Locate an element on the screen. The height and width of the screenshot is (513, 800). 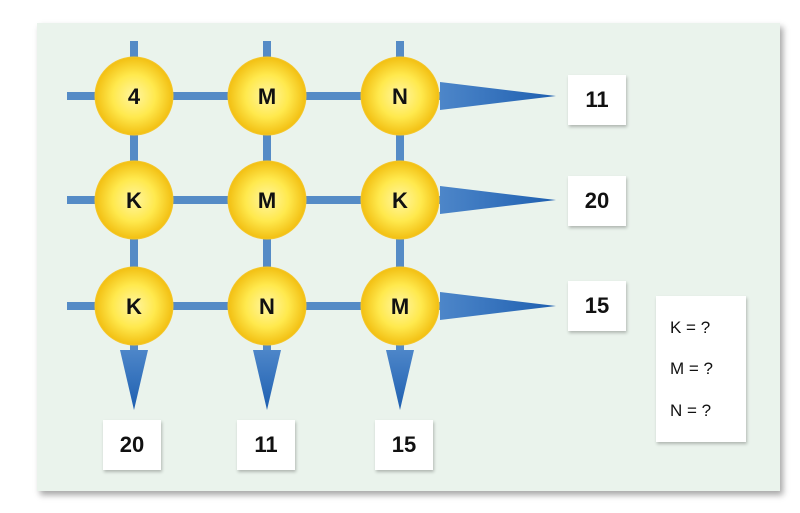
node-label: 4 is located at coordinates (134, 96).